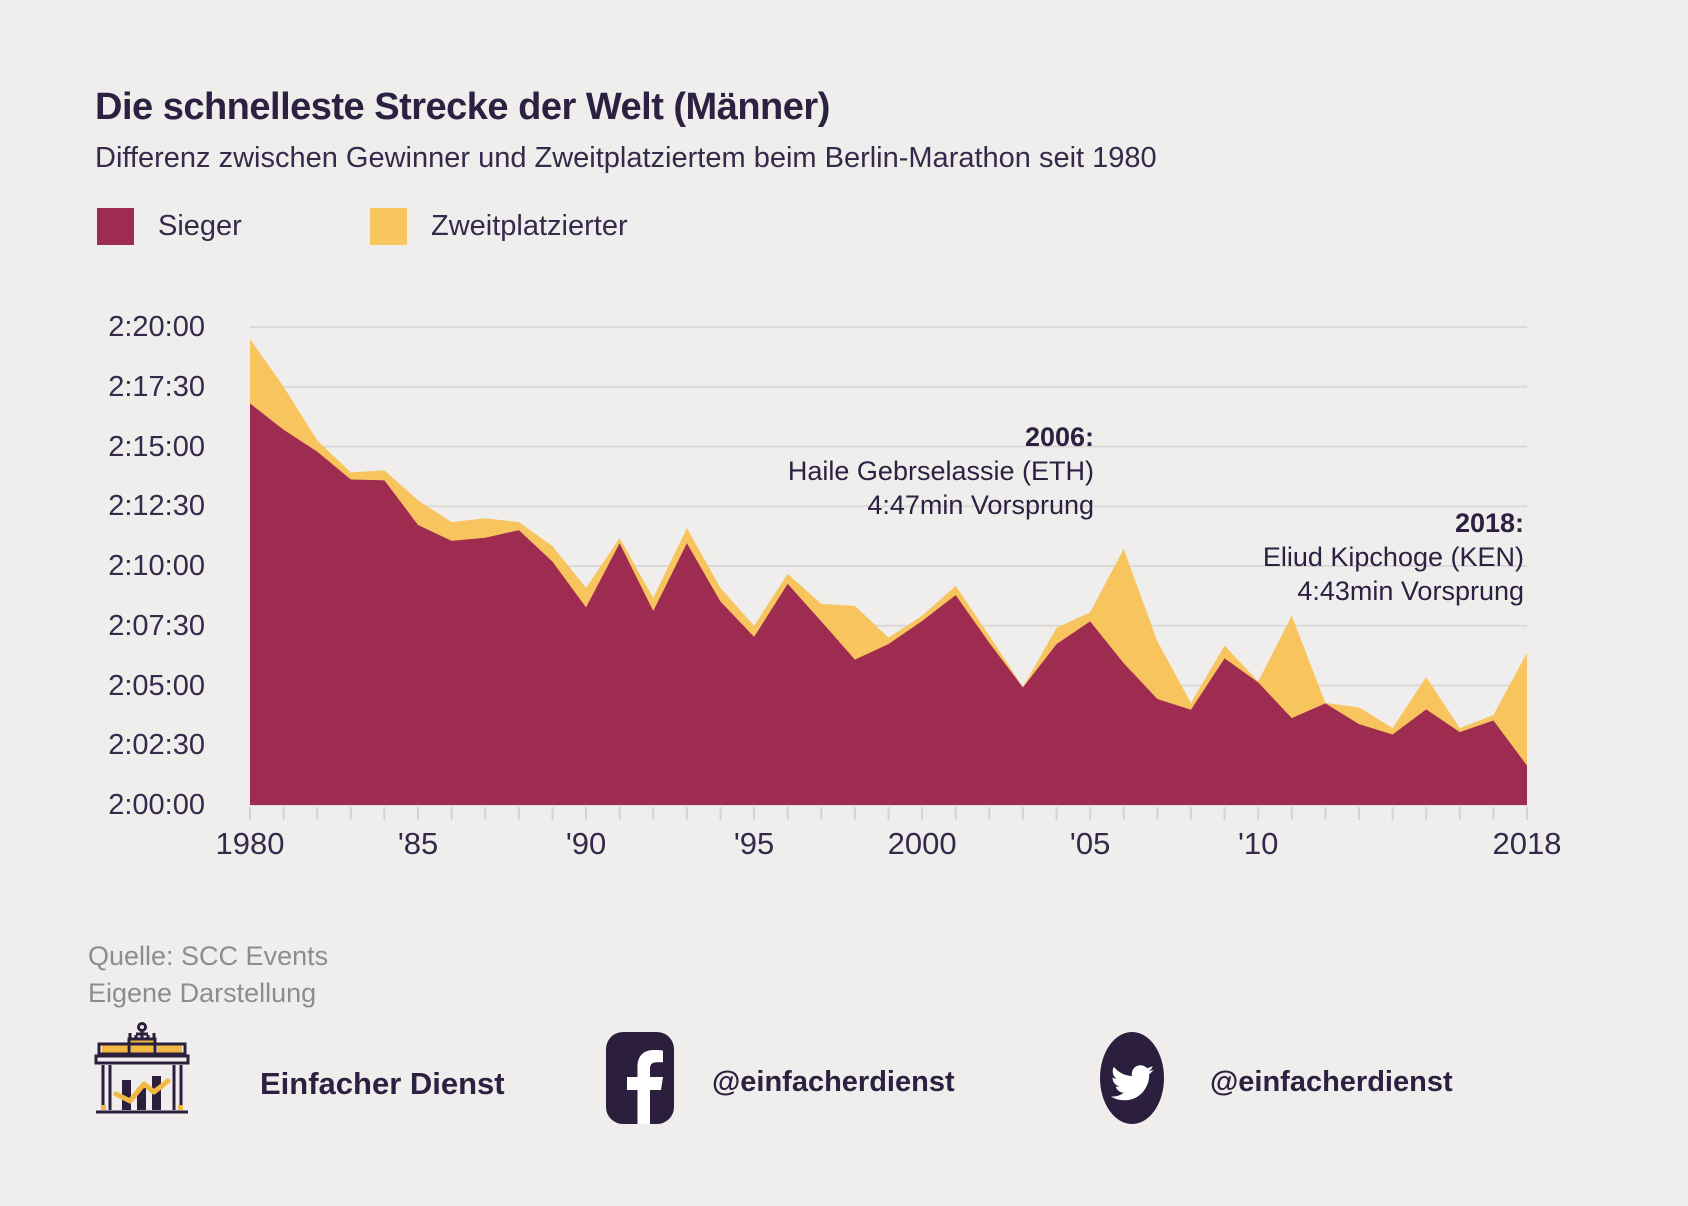  What do you see at coordinates (1489, 523) in the screenshot?
I see `annotation-2018-year: 2018:` at bounding box center [1489, 523].